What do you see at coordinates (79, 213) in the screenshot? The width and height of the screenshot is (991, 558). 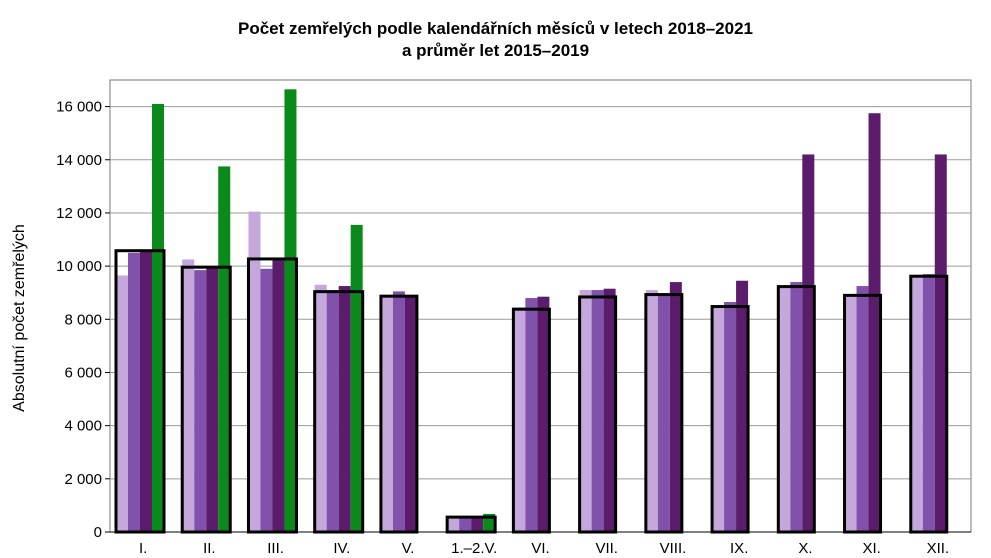 I see `y-tick-label: 12 000` at bounding box center [79, 213].